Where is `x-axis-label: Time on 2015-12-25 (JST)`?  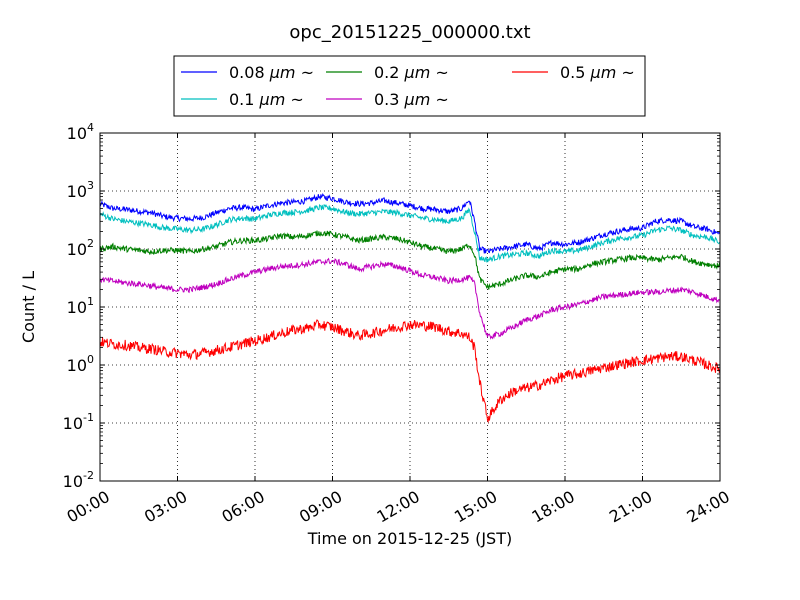 x-axis-label: Time on 2015-12-25 (JST) is located at coordinates (409, 538).